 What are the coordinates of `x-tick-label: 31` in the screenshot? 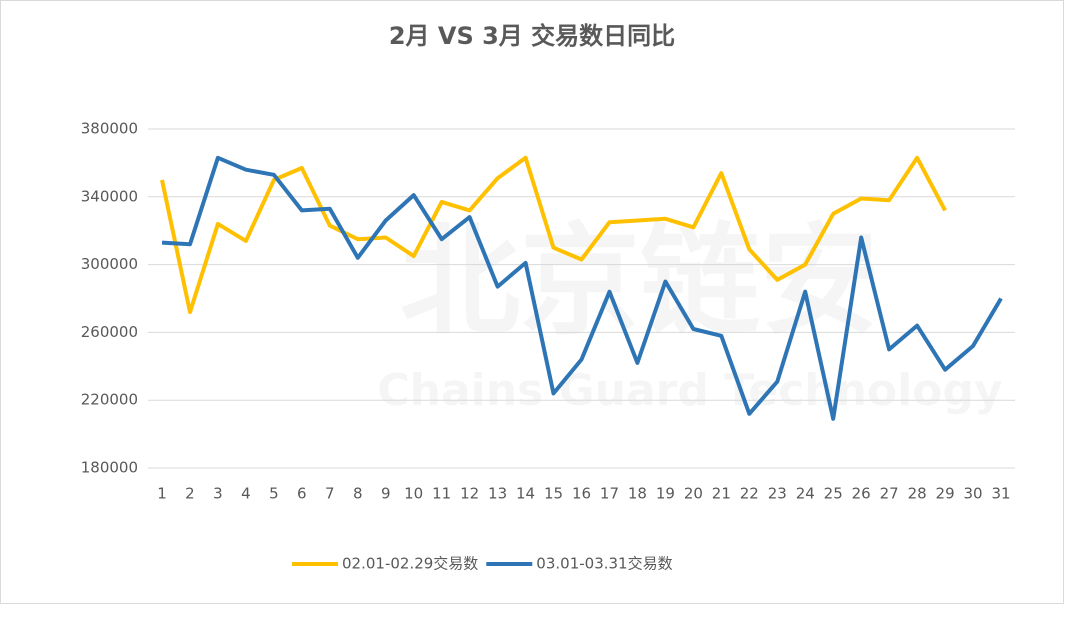 It's located at (1000, 494).